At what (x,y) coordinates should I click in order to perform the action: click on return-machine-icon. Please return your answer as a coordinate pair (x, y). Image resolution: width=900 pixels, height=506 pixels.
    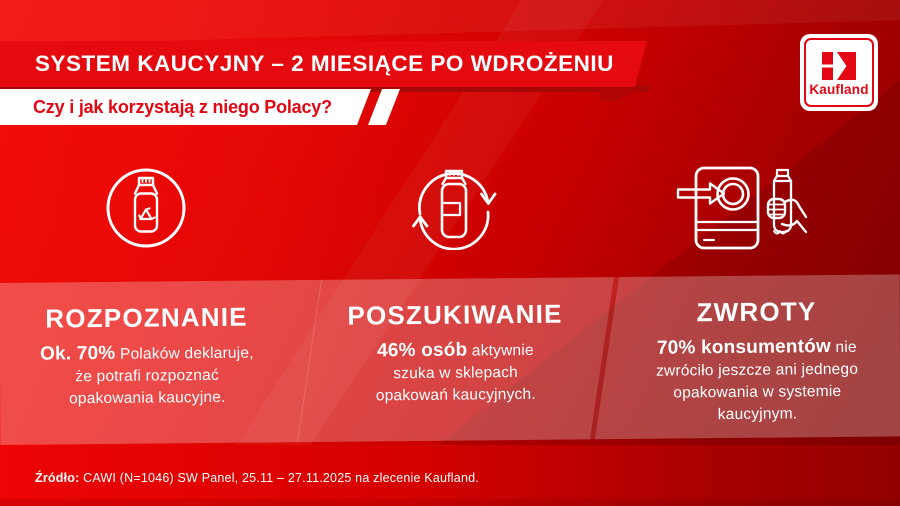
    Looking at the image, I should click on (742, 208).